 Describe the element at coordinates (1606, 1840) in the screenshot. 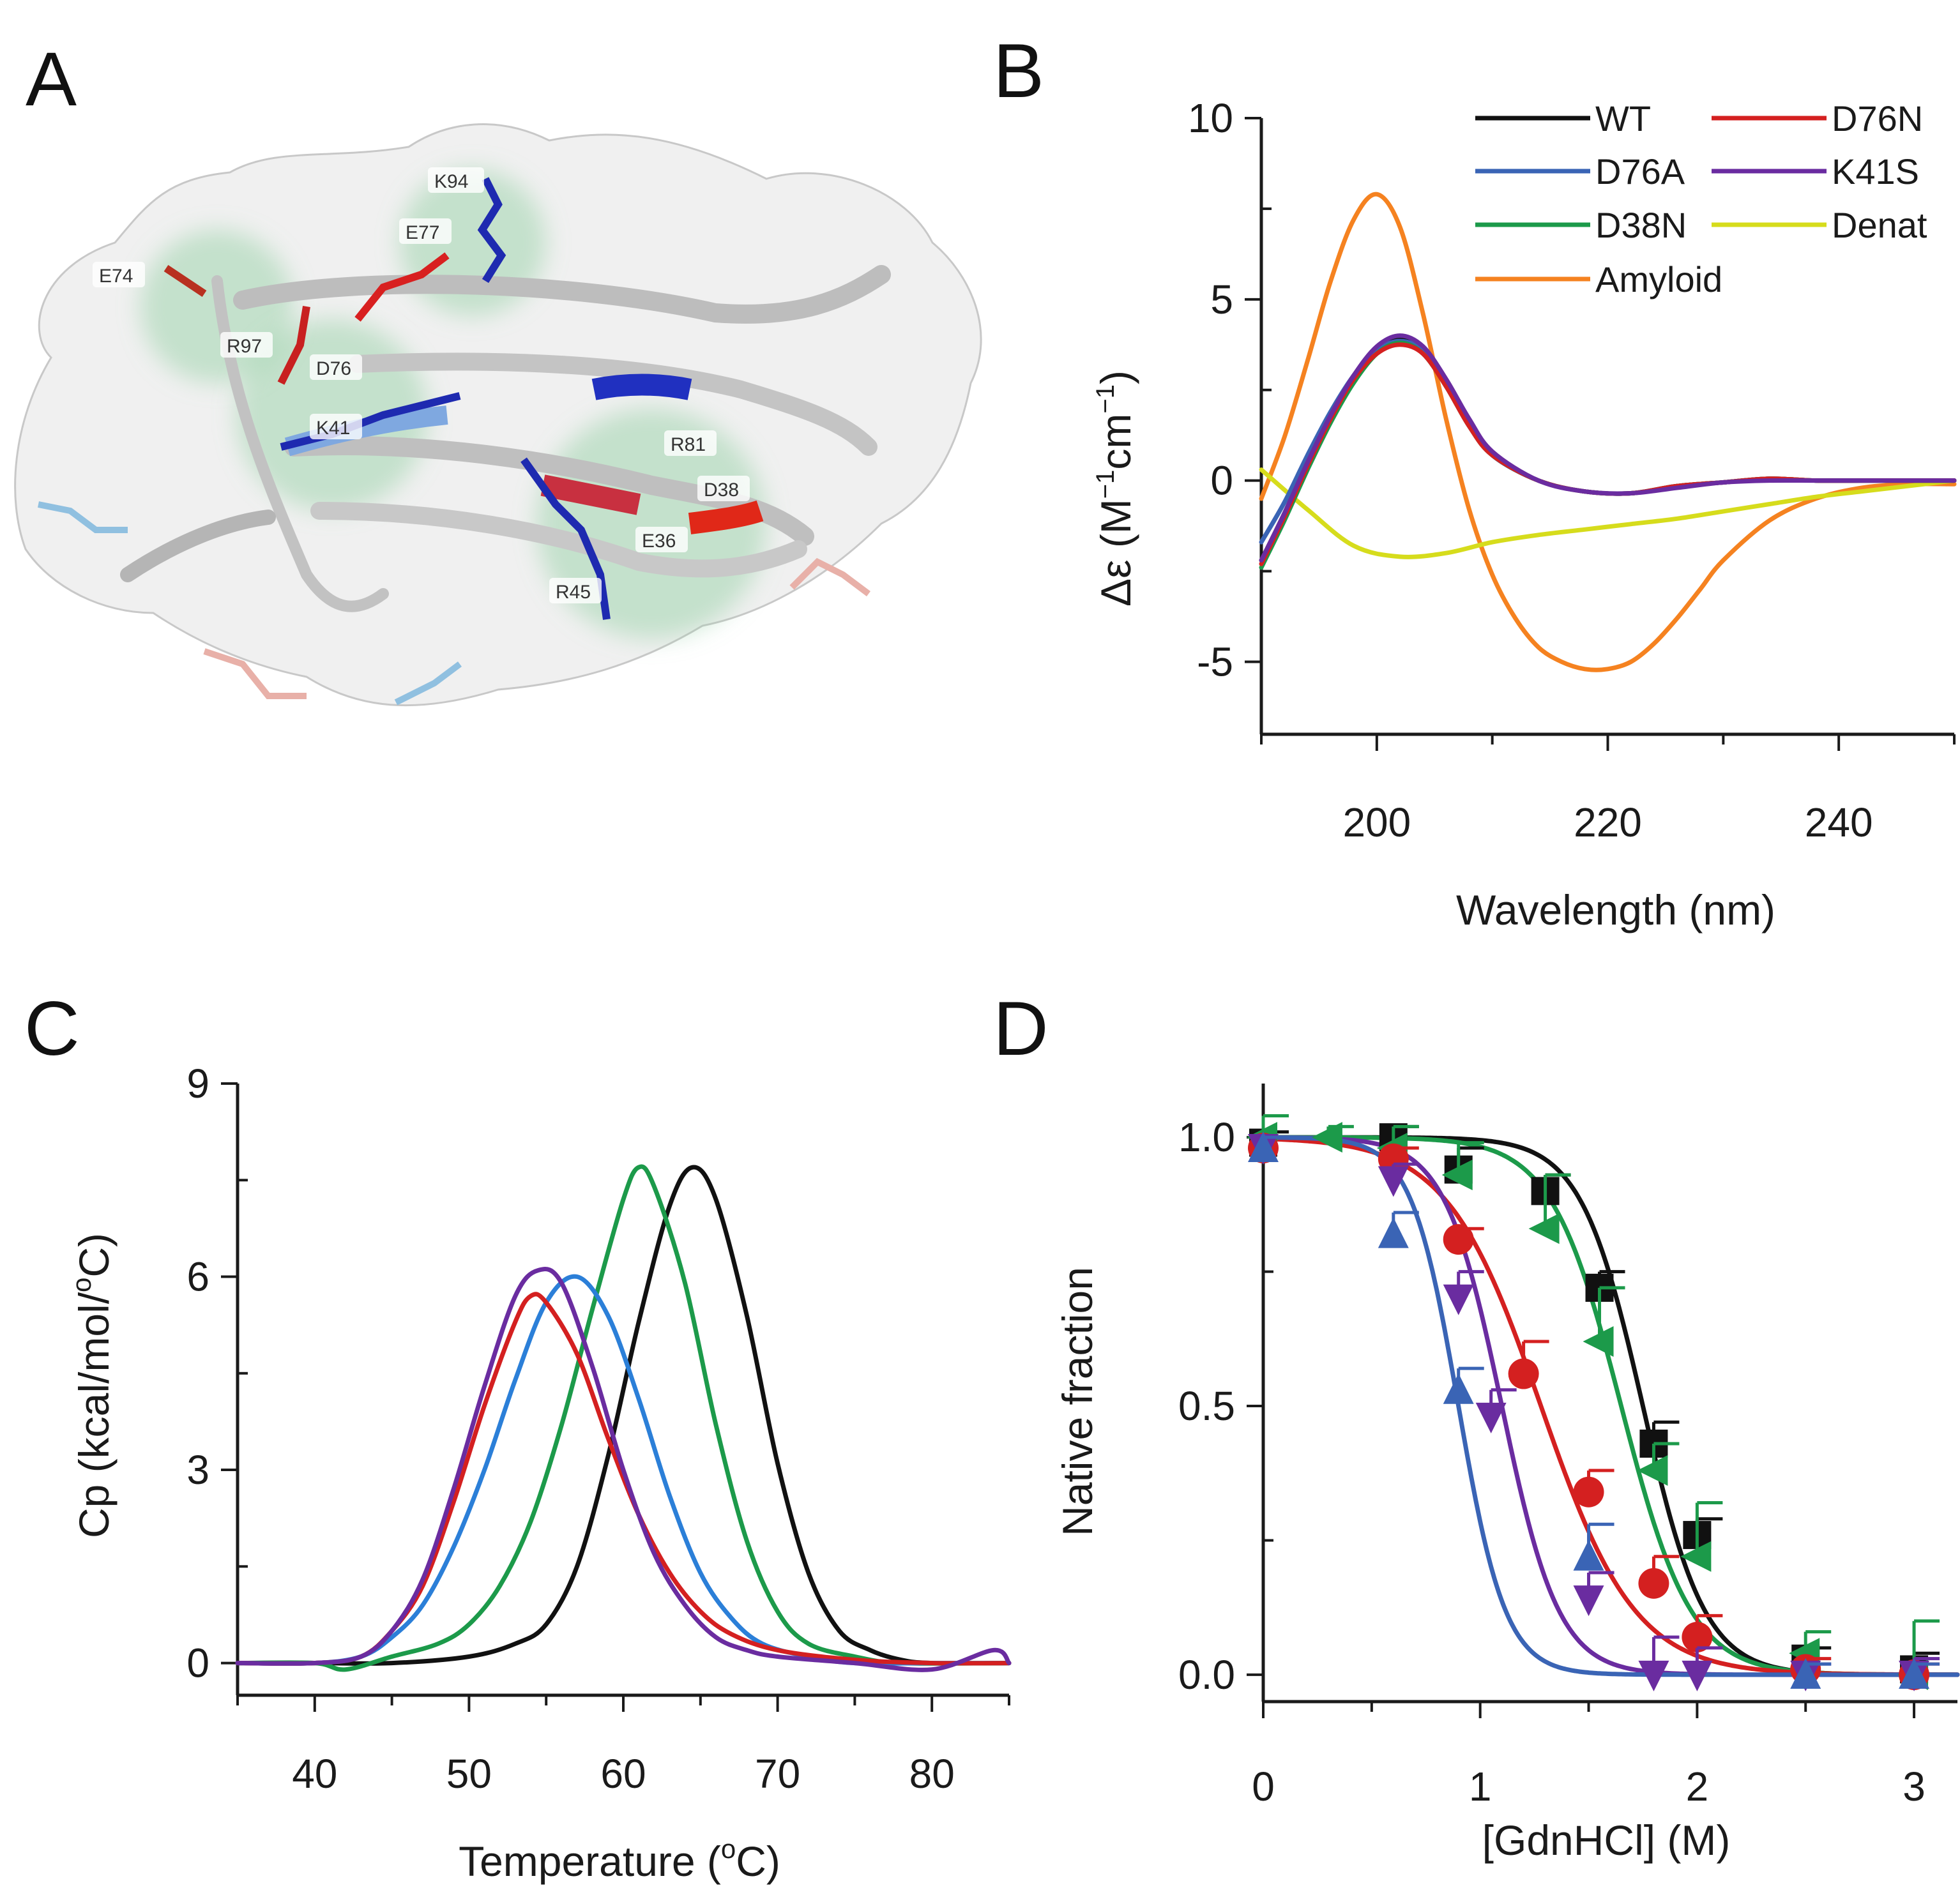

I see `d-x-axis-title: [GdnHCl] (M)` at that location.